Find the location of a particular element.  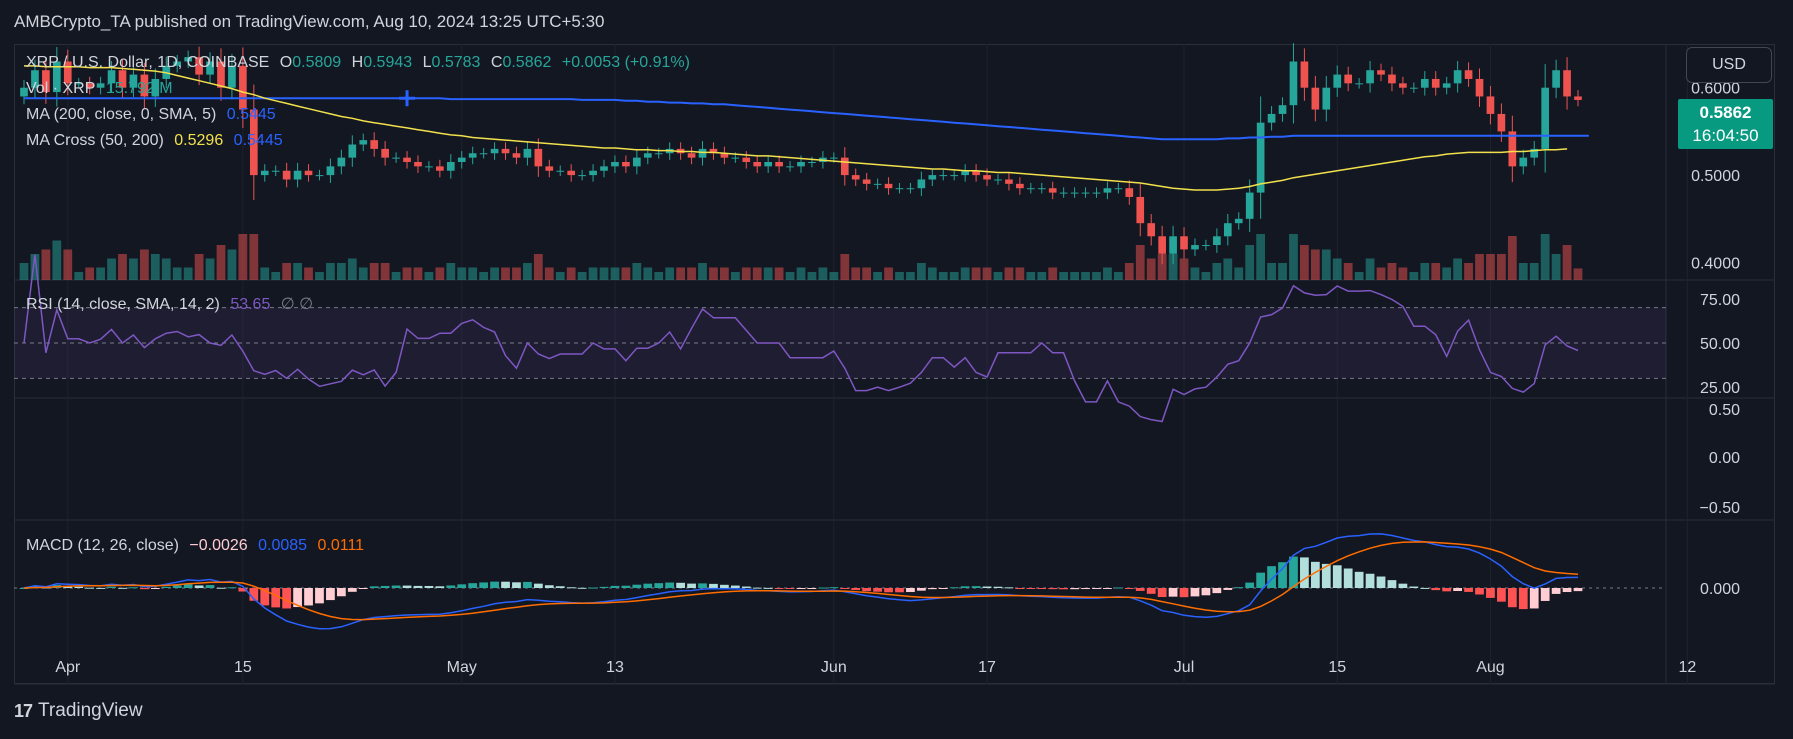

macross-legend: MA Cross (50, 200) 0.5296 0.5445 is located at coordinates (157, 141).